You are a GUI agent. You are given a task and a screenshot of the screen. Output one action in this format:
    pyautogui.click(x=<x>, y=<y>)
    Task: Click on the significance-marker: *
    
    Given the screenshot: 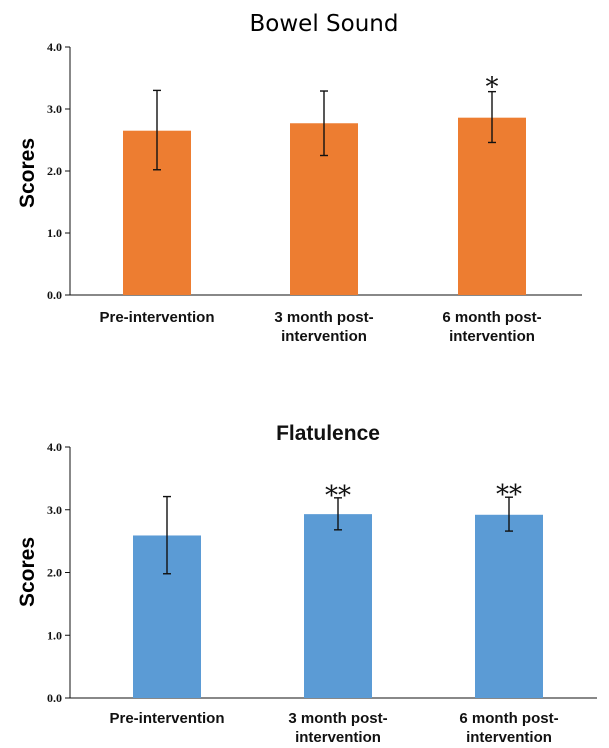 What is the action you would take?
    pyautogui.click(x=492, y=88)
    